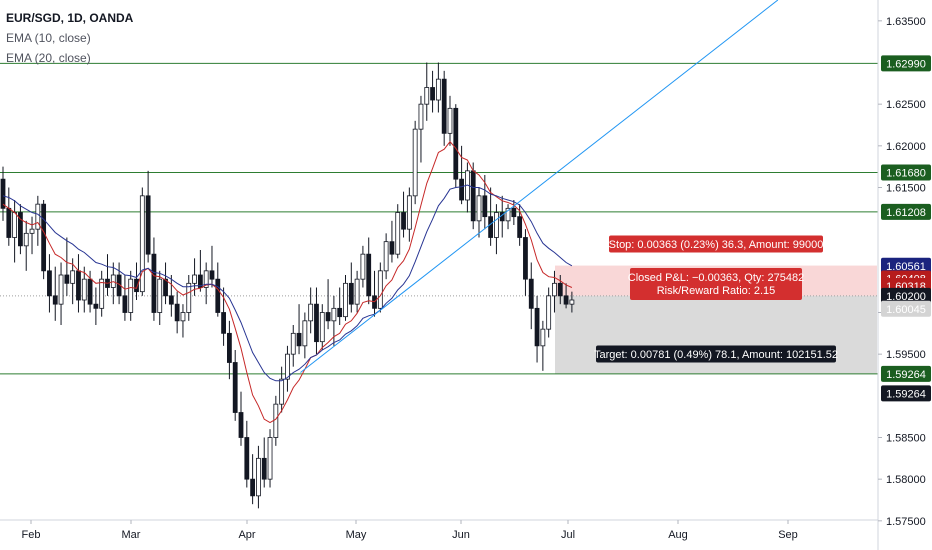 Image resolution: width=932 pixels, height=550 pixels. I want to click on y-tick-label: 1.58000, so click(906, 480).